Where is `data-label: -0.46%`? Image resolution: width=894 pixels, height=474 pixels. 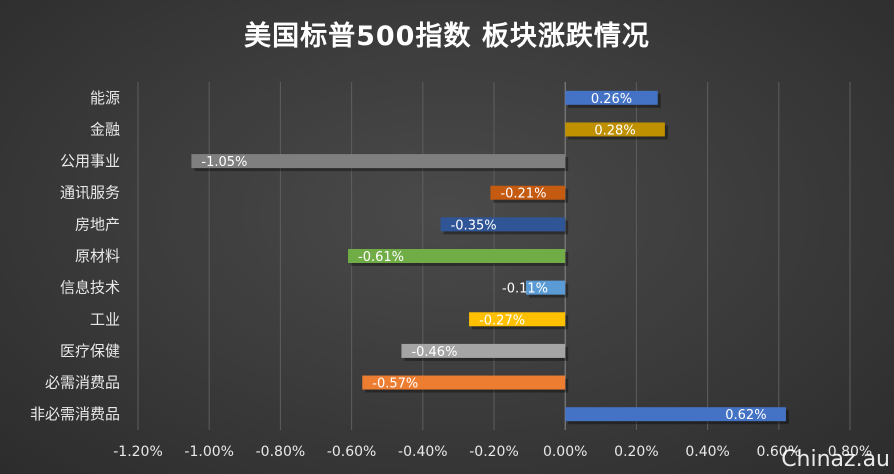
data-label: -0.46% is located at coordinates (434, 352).